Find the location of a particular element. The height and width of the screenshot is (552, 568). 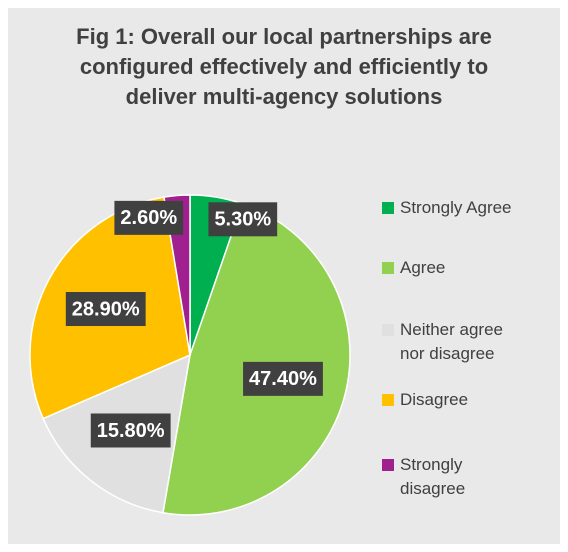

data-label: 2.60% is located at coordinates (149, 217).